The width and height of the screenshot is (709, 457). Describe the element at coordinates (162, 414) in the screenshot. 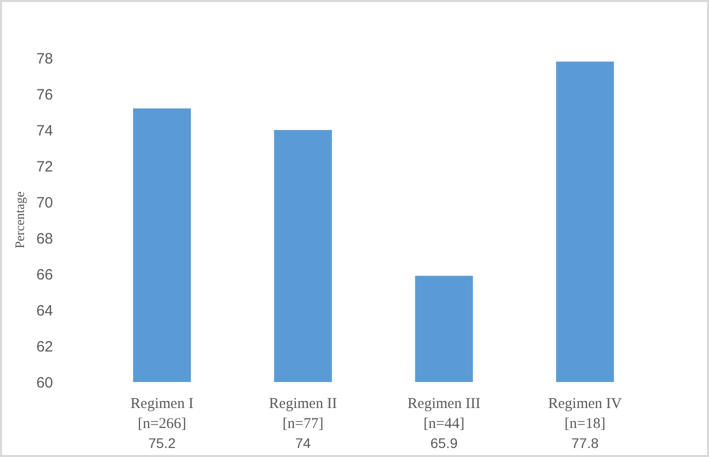

I see `x-tick-label: Regimen I [n=266]` at that location.